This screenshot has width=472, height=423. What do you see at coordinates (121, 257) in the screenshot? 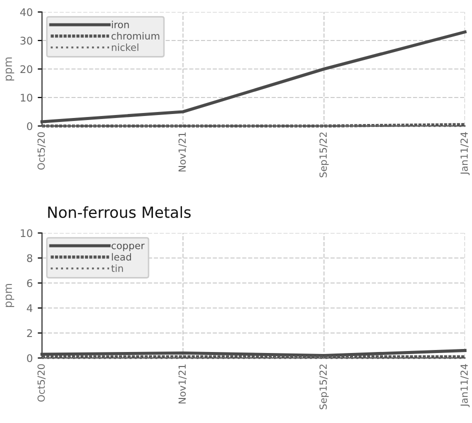
I see `text: lead` at bounding box center [121, 257].